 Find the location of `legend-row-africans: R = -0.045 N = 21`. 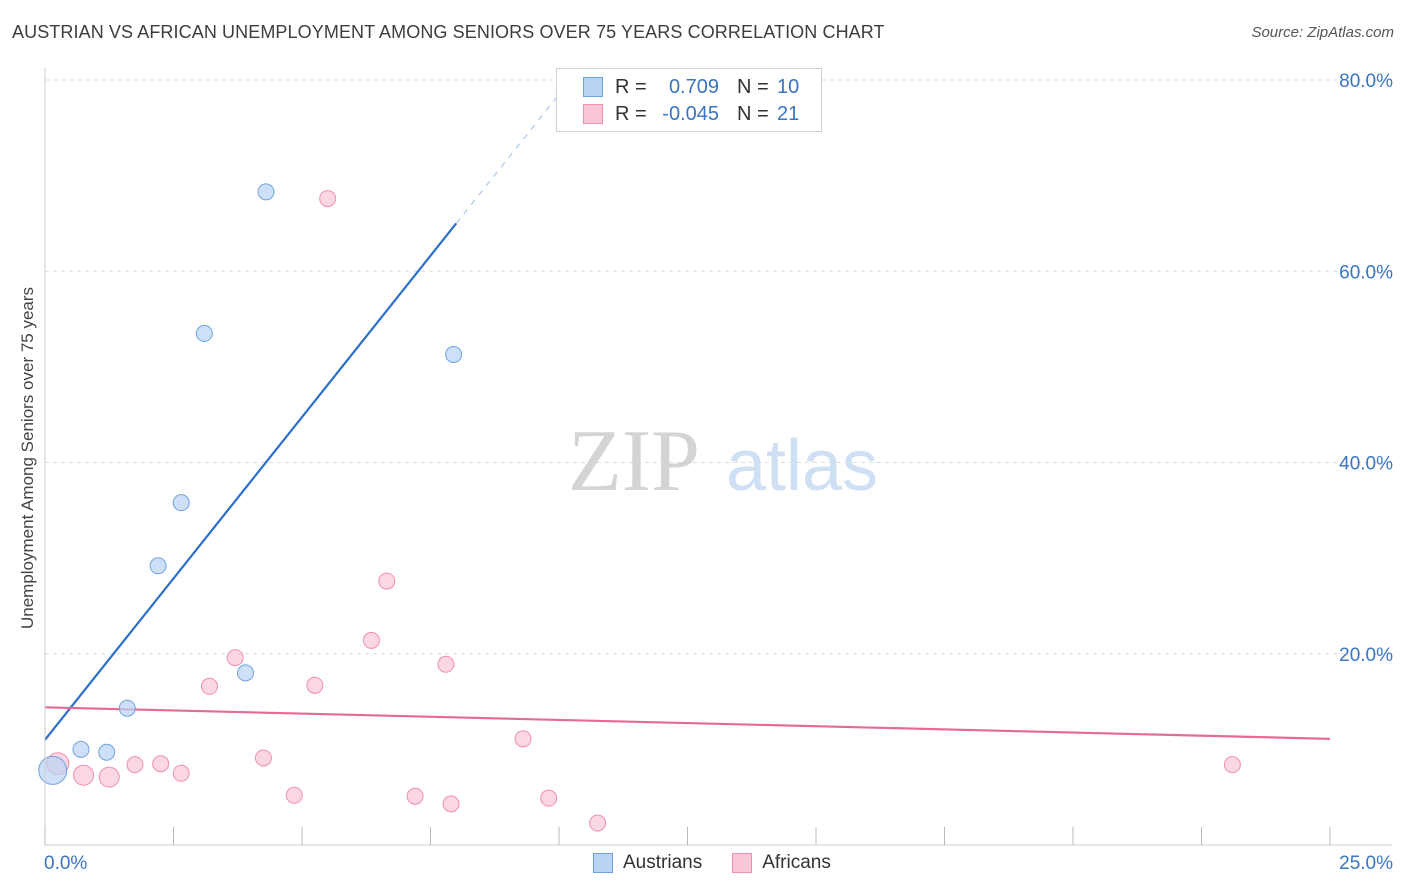

legend-row-africans: R = -0.045 N = 21 is located at coordinates (691, 114).